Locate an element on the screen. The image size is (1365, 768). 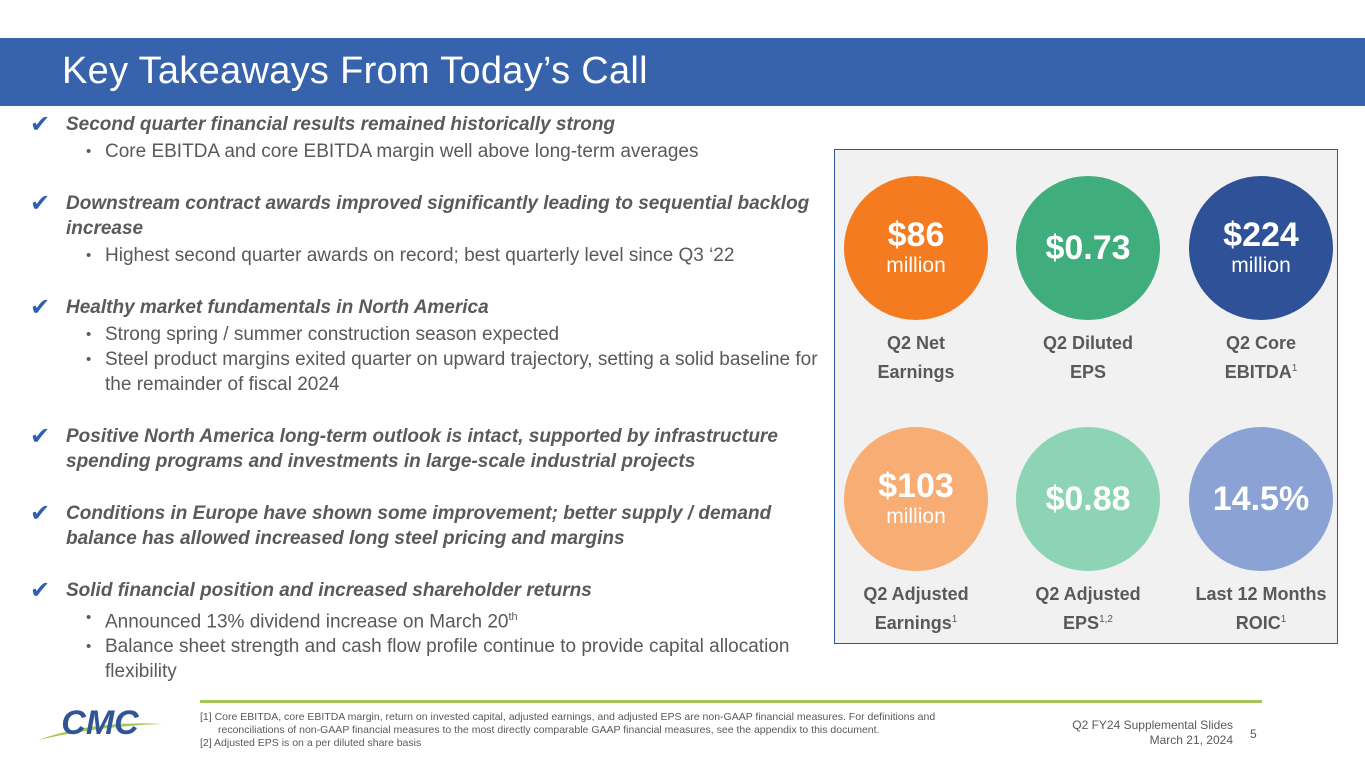
metric-adjusted-earnings: $103 million Q2 Adjusted Earnings1 is located at coordinates (916, 531).